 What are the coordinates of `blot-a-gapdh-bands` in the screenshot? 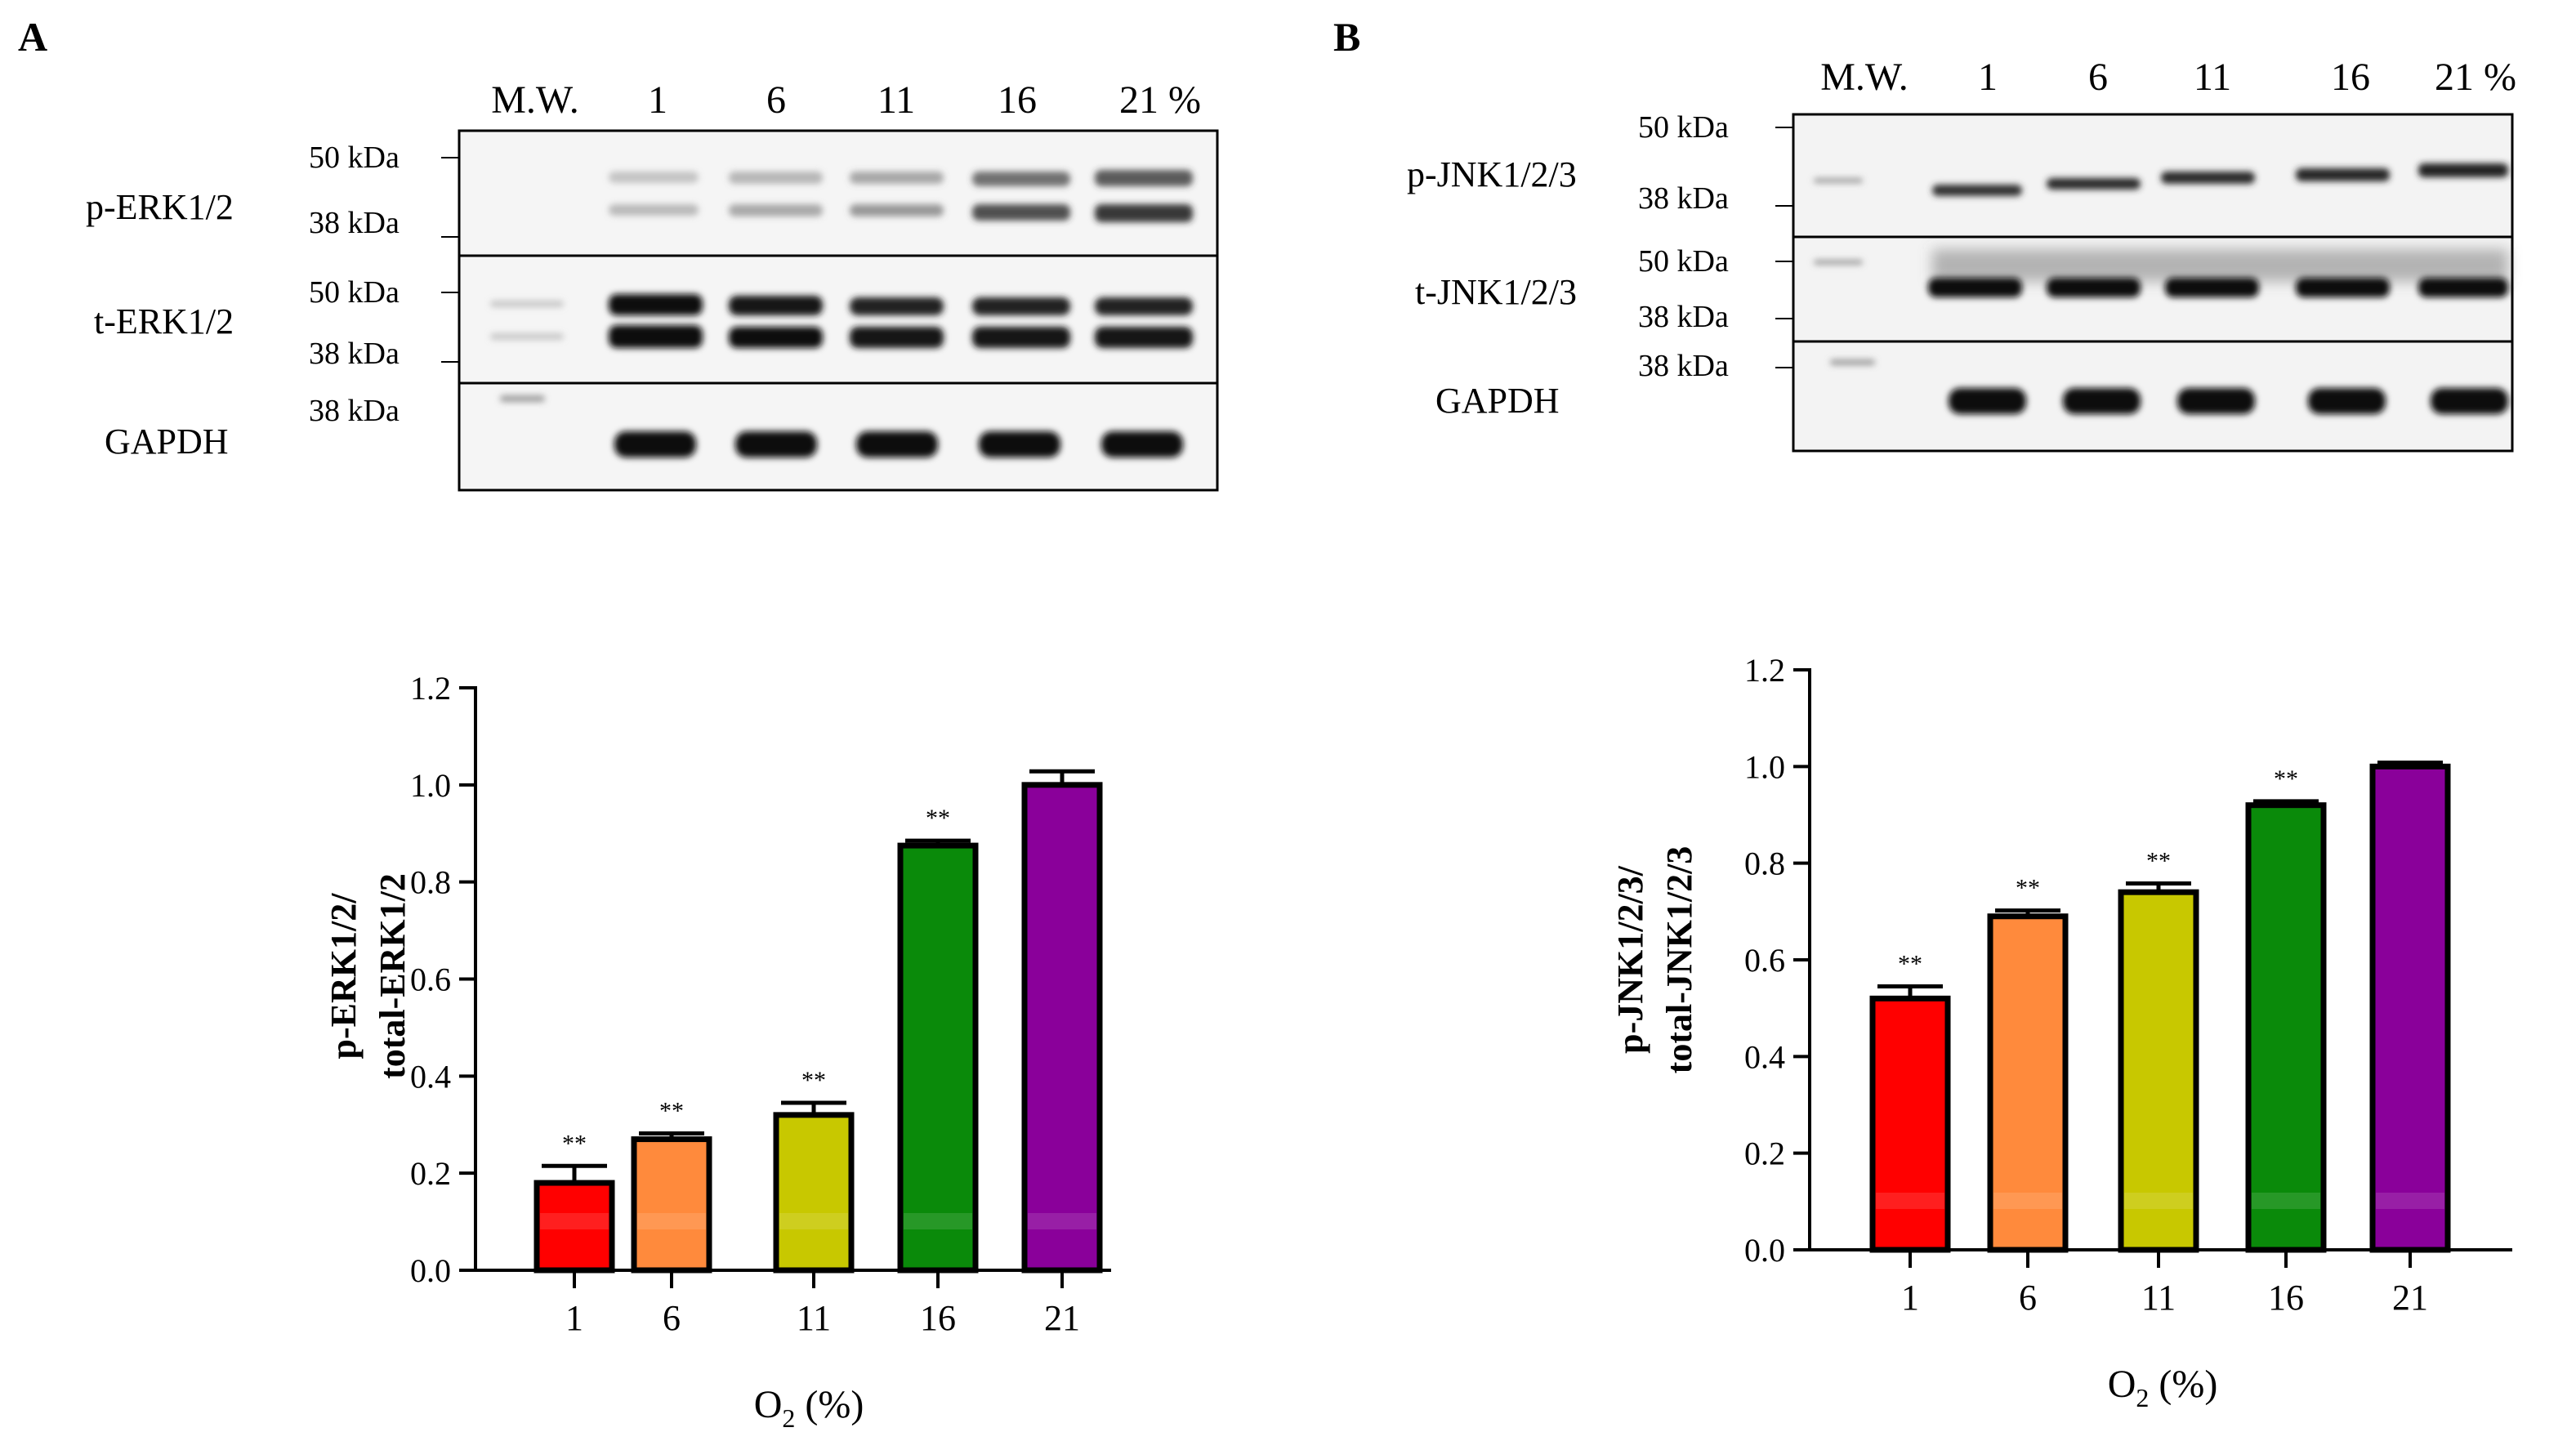 It's located at (842, 426).